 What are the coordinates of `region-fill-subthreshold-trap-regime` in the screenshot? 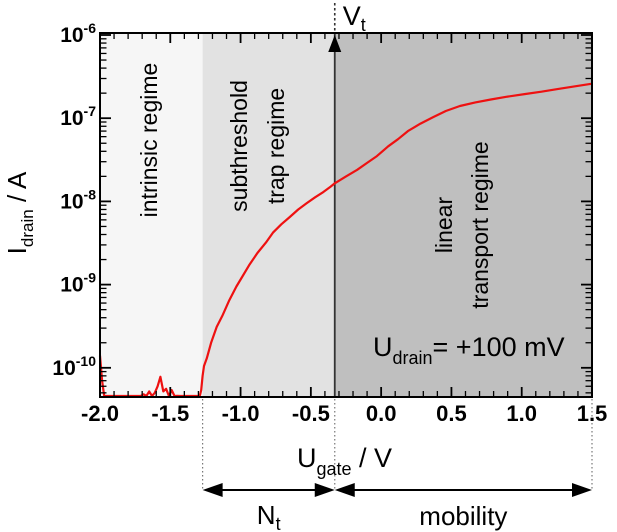 It's located at (268, 215).